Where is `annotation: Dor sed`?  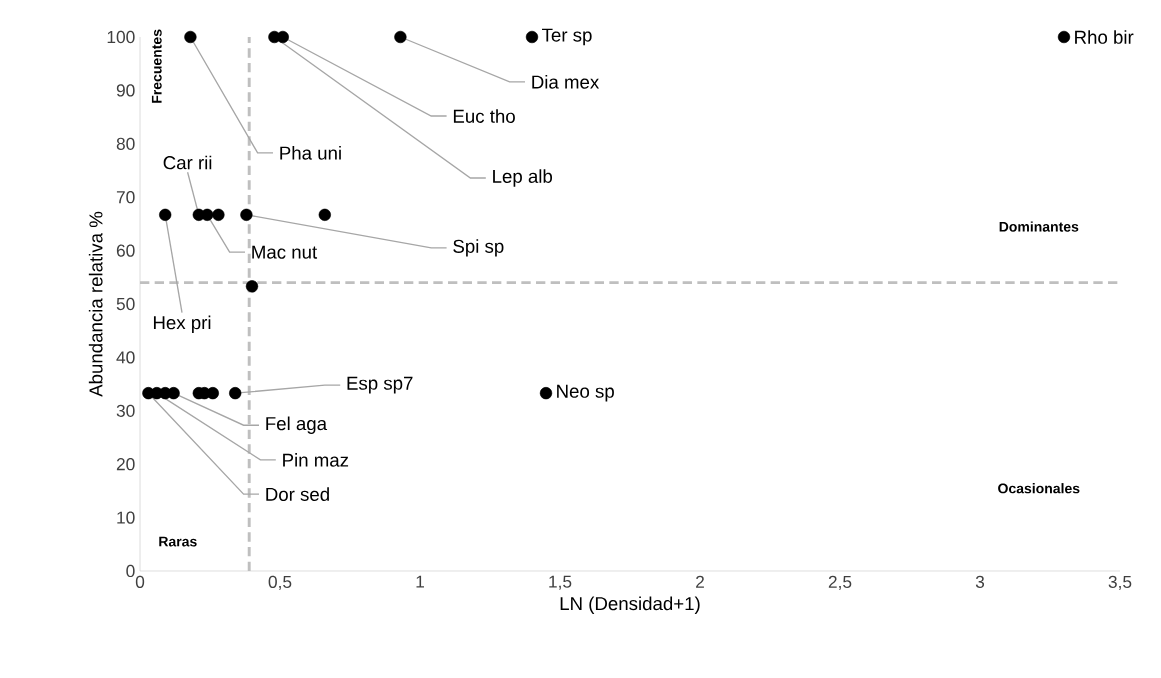 annotation: Dor sed is located at coordinates (297, 494).